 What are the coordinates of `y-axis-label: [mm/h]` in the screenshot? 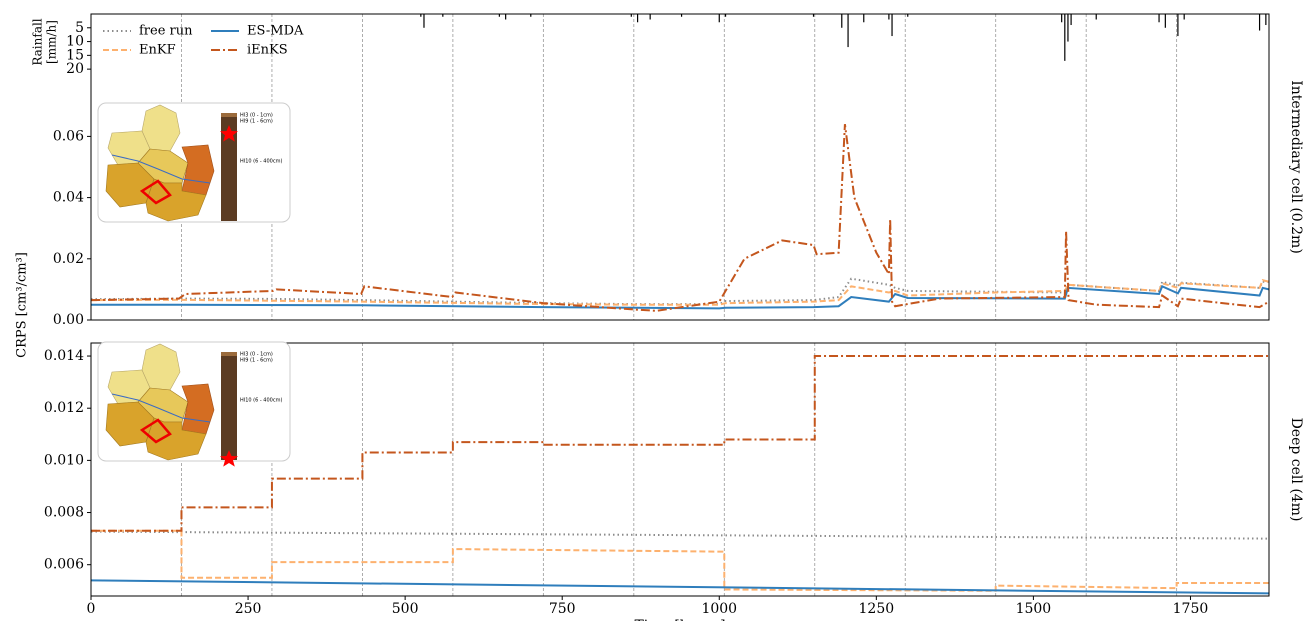 It's located at (52, 42).